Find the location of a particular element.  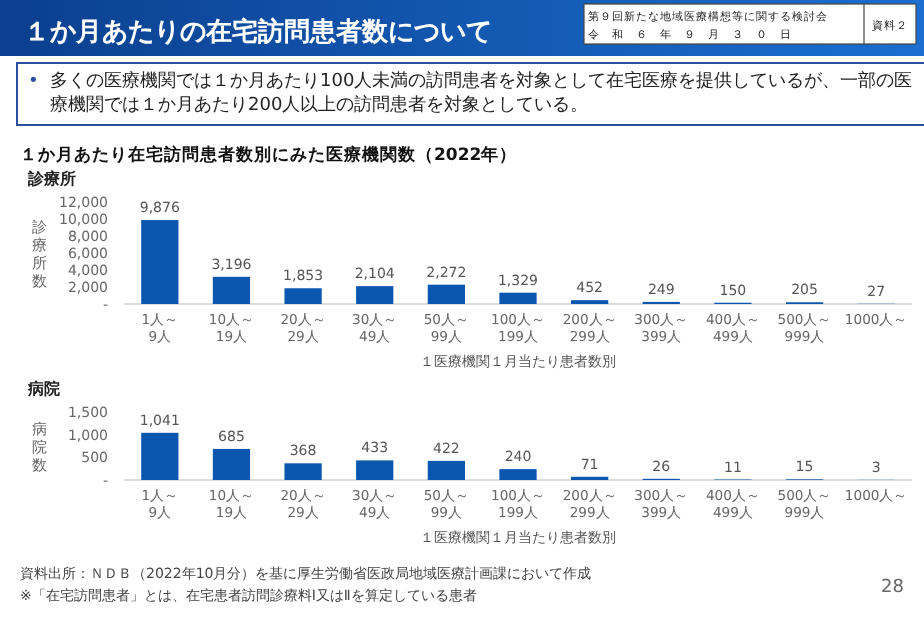

text: １か月あたりの在宅訪問患者数について is located at coordinates (258, 32).